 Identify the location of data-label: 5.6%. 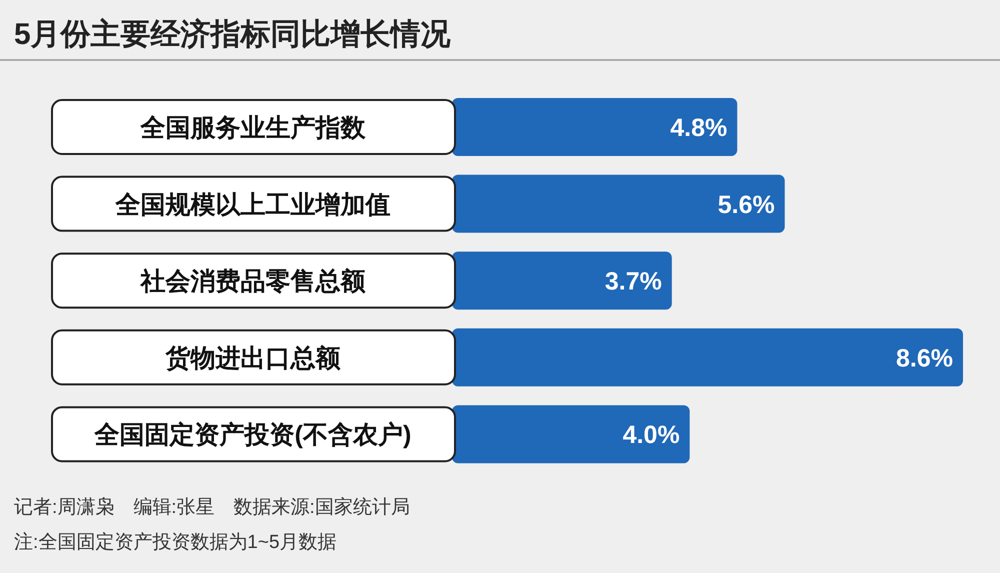
(746, 204).